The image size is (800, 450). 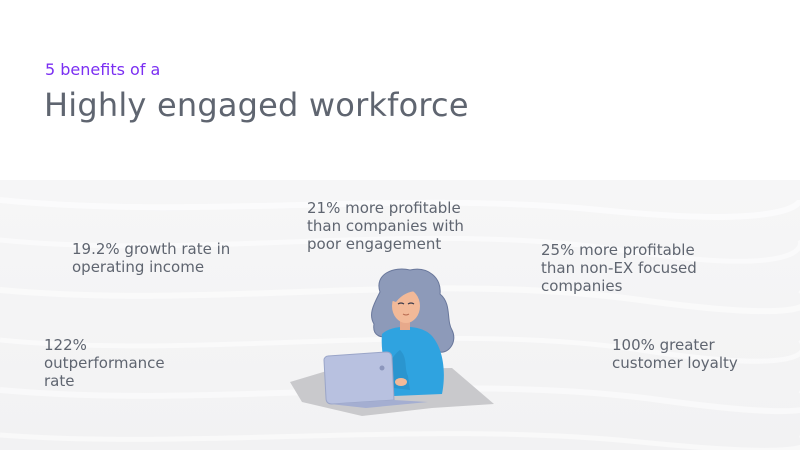 I want to click on benefit-line: outperformance, so click(x=104, y=363).